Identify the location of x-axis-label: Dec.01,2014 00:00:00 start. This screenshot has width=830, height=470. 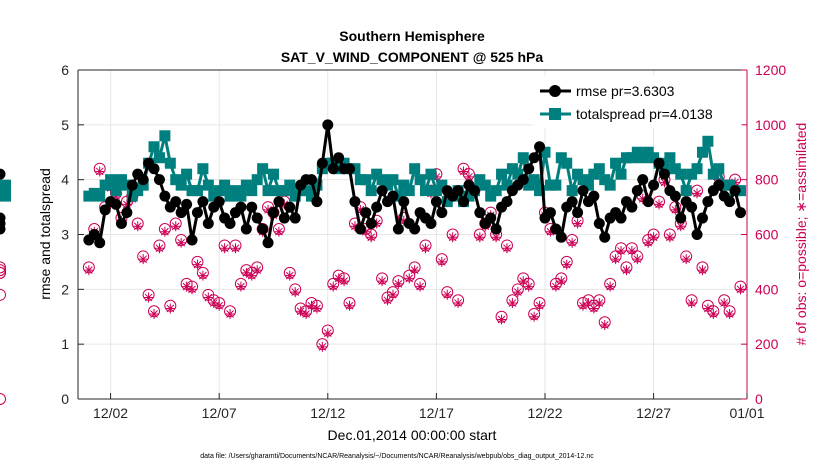
(412, 435).